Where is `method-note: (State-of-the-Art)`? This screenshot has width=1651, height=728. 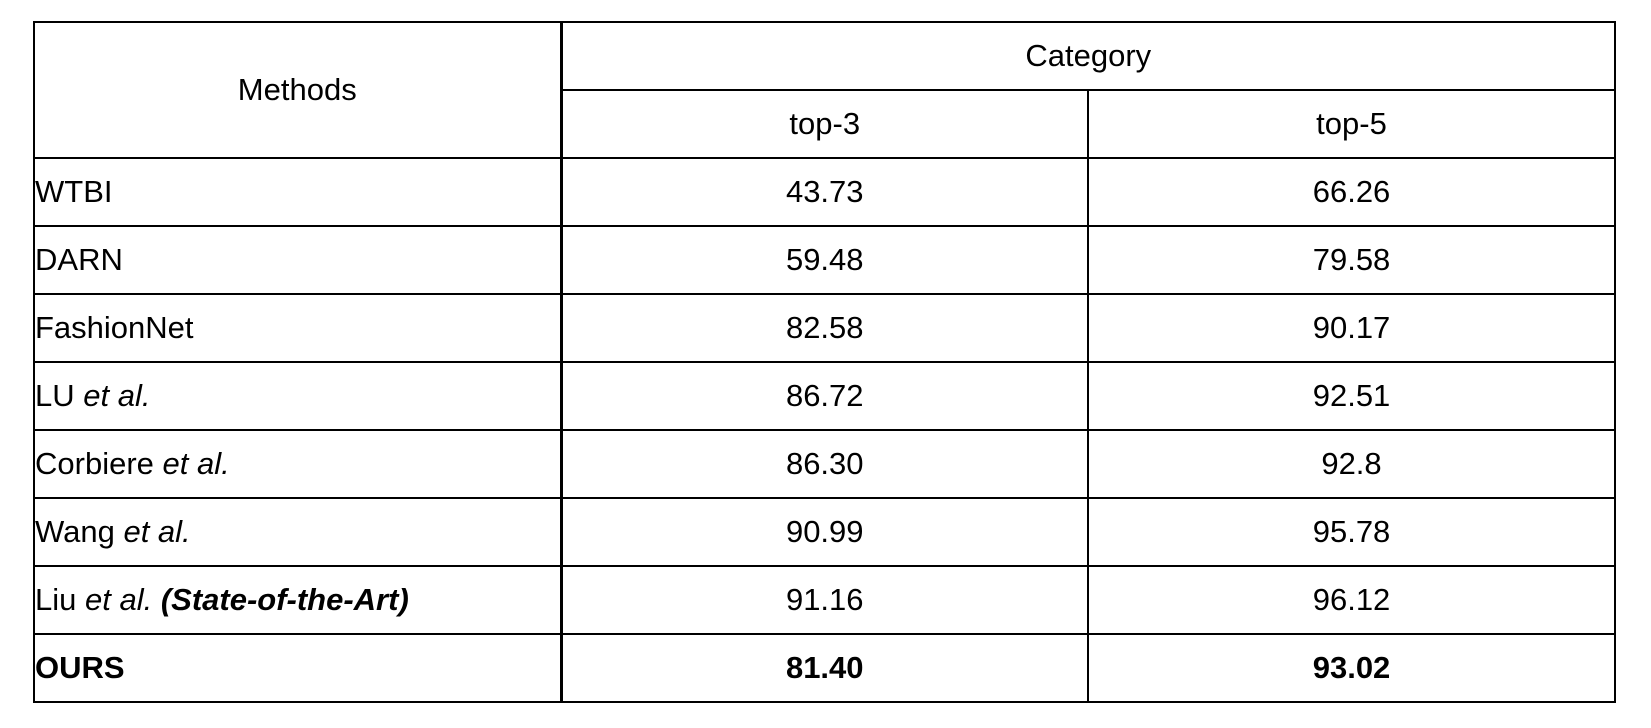 method-note: (State-of-the-Art) is located at coordinates (280, 599).